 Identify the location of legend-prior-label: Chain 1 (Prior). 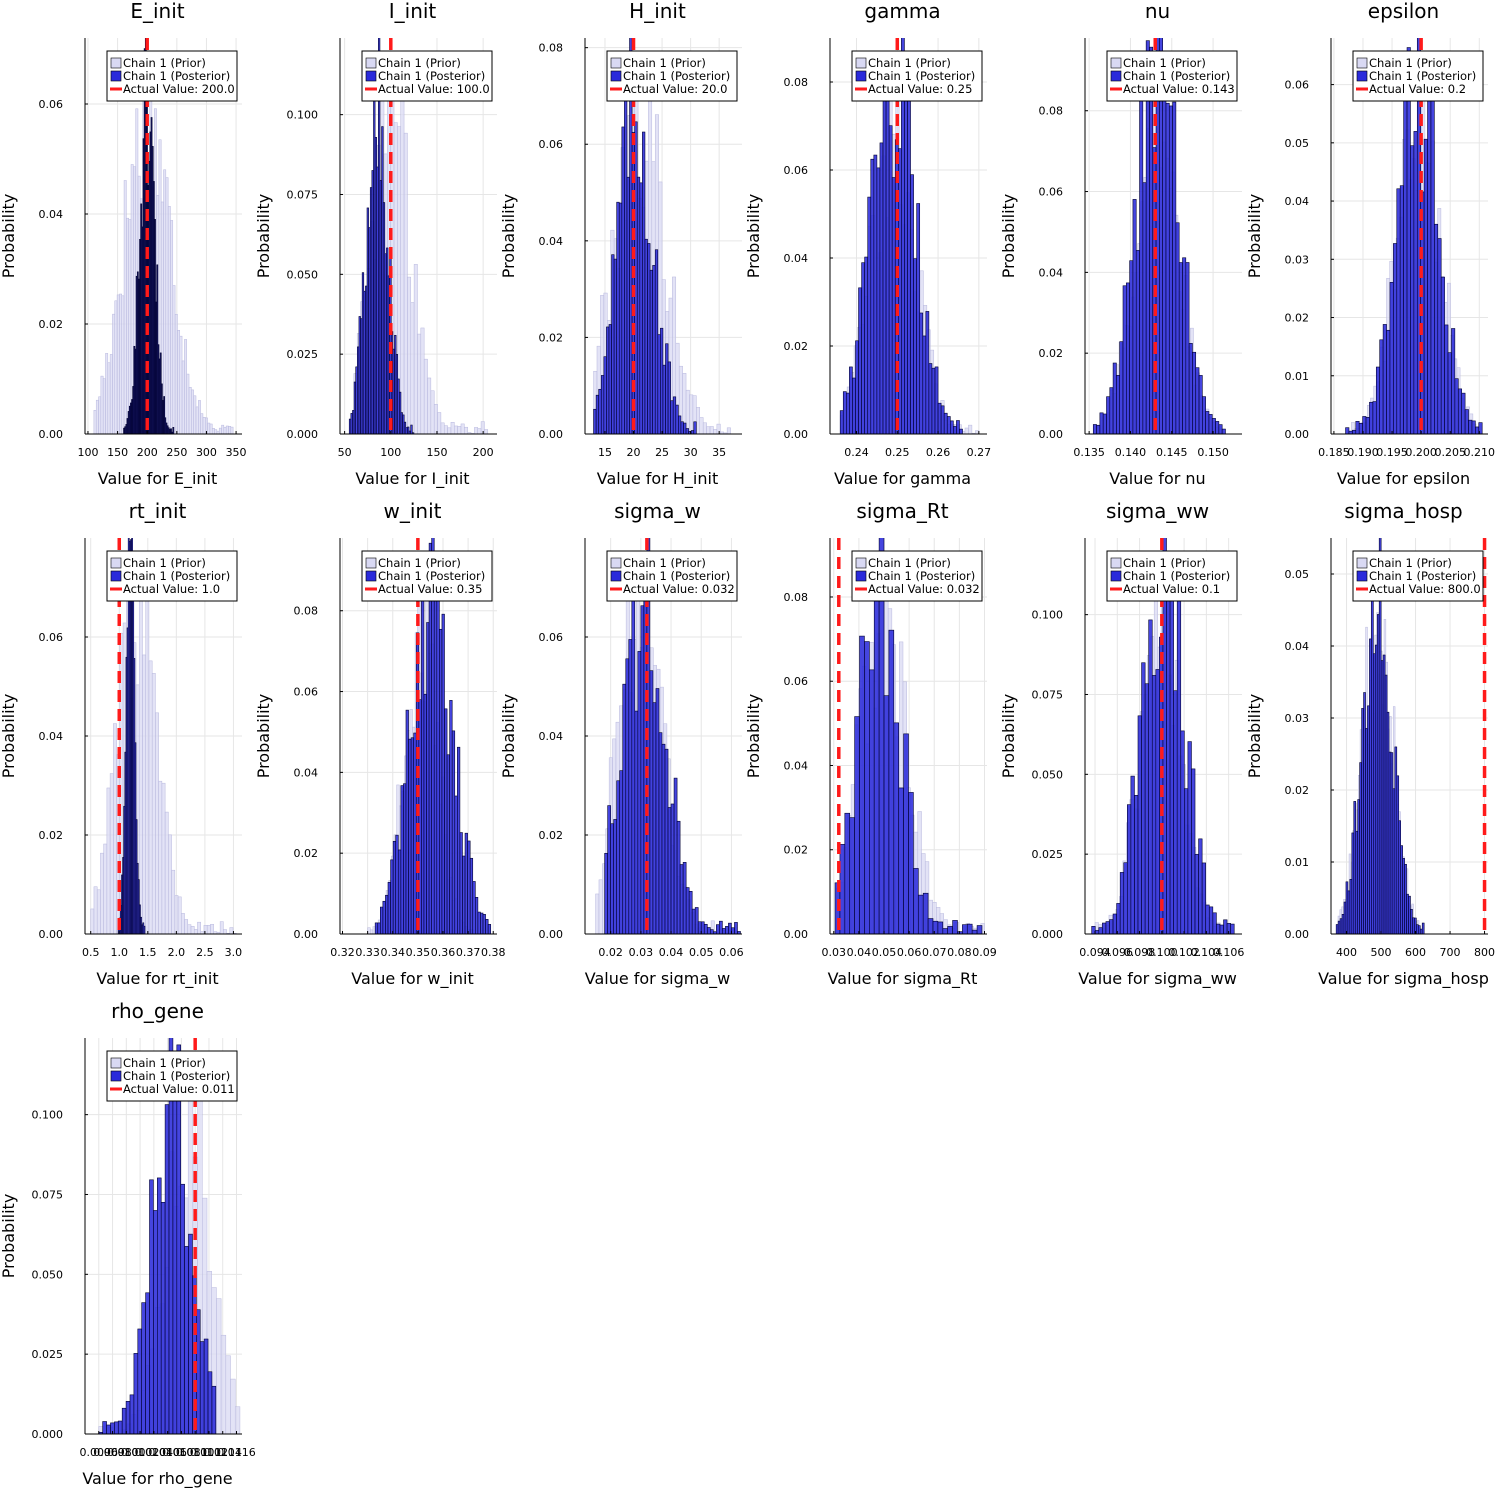
(664, 63).